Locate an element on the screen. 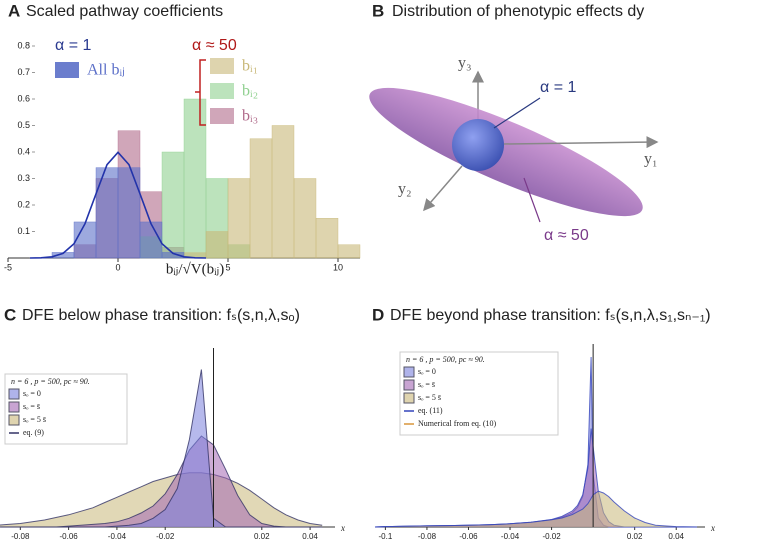 The height and width of the screenshot is (543, 759). axis-label: y₁ is located at coordinates (651, 159).